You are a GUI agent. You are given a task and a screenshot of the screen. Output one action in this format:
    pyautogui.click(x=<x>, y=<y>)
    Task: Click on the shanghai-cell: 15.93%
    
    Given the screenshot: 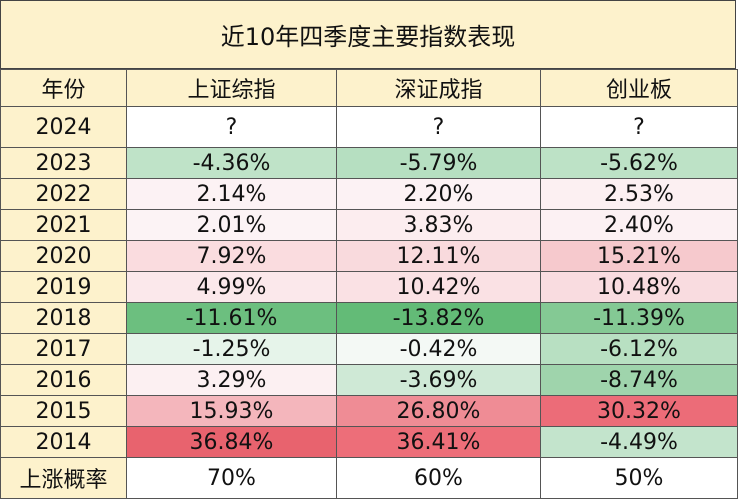 What is the action you would take?
    pyautogui.click(x=231, y=411)
    